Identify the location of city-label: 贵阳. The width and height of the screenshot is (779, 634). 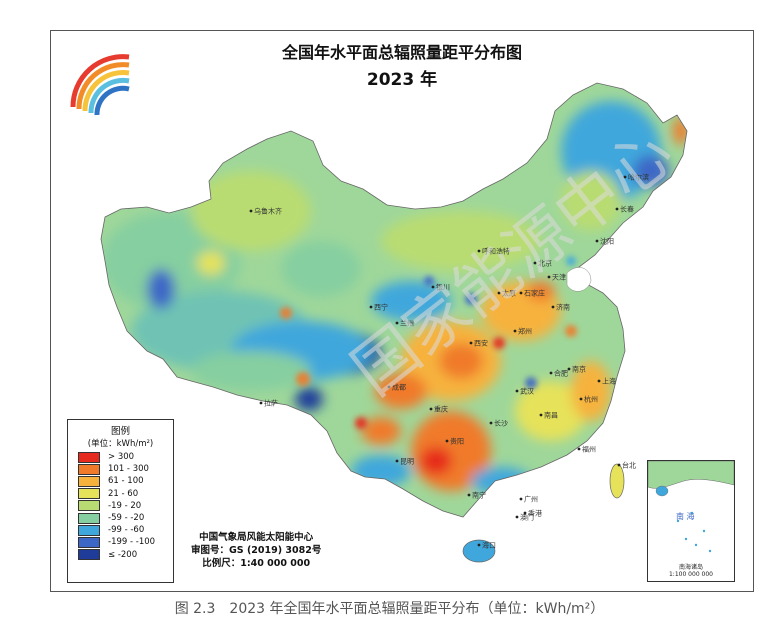
(457, 441).